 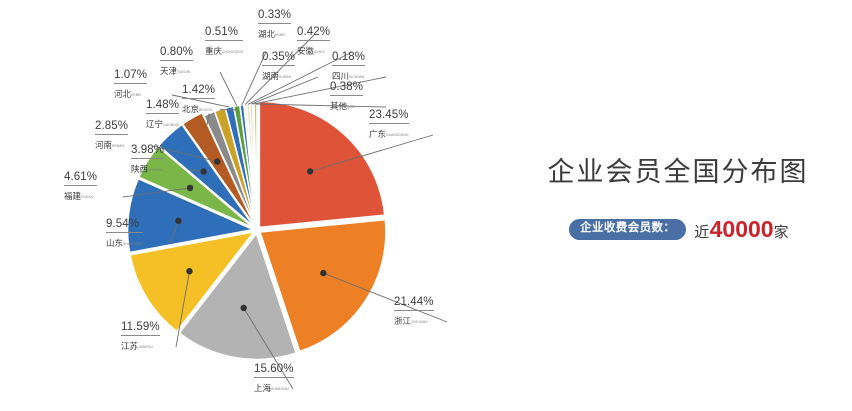 I want to click on page-title: 企业会员全国分布图, so click(x=678, y=172).